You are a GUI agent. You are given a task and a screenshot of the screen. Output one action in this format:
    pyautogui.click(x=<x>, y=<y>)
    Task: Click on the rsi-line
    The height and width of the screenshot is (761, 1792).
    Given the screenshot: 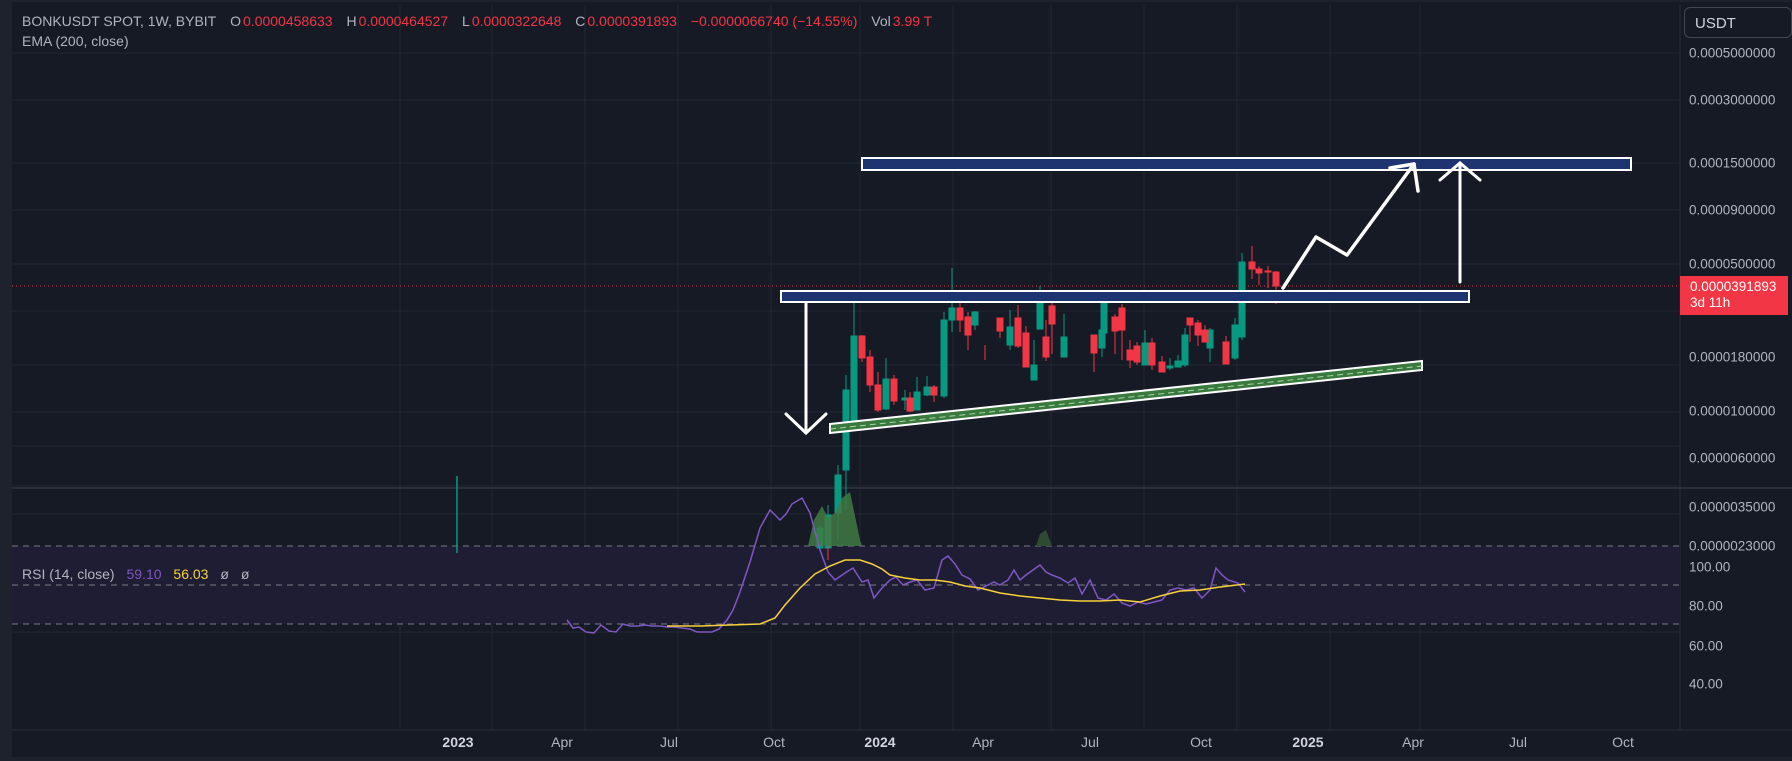 What is the action you would take?
    pyautogui.click(x=906, y=565)
    